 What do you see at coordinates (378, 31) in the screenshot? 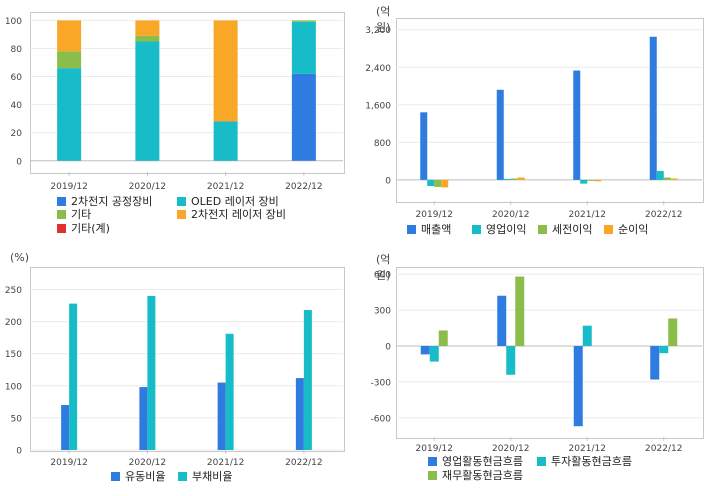
I see `y-tick-label: 3,200` at bounding box center [378, 31].